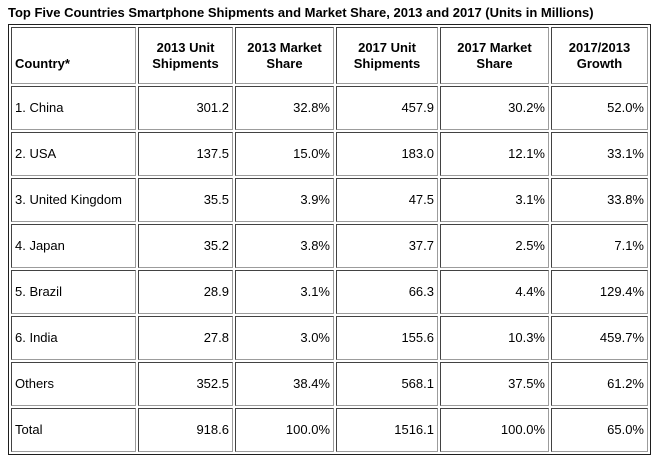 The width and height of the screenshot is (656, 465). Describe the element at coordinates (73, 108) in the screenshot. I see `country-cell: 1. China` at that location.